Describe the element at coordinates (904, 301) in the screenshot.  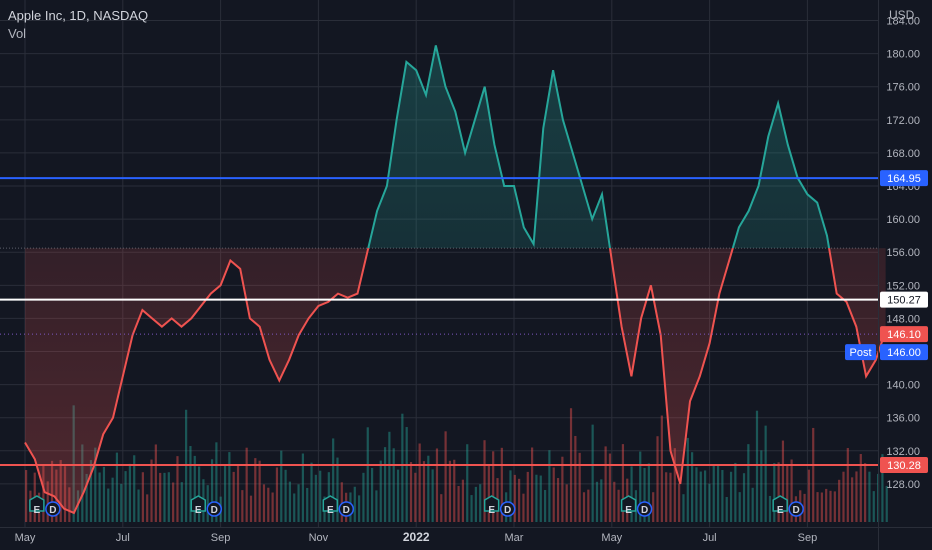
I see `white-line-price-tag: 150.27` at that location.